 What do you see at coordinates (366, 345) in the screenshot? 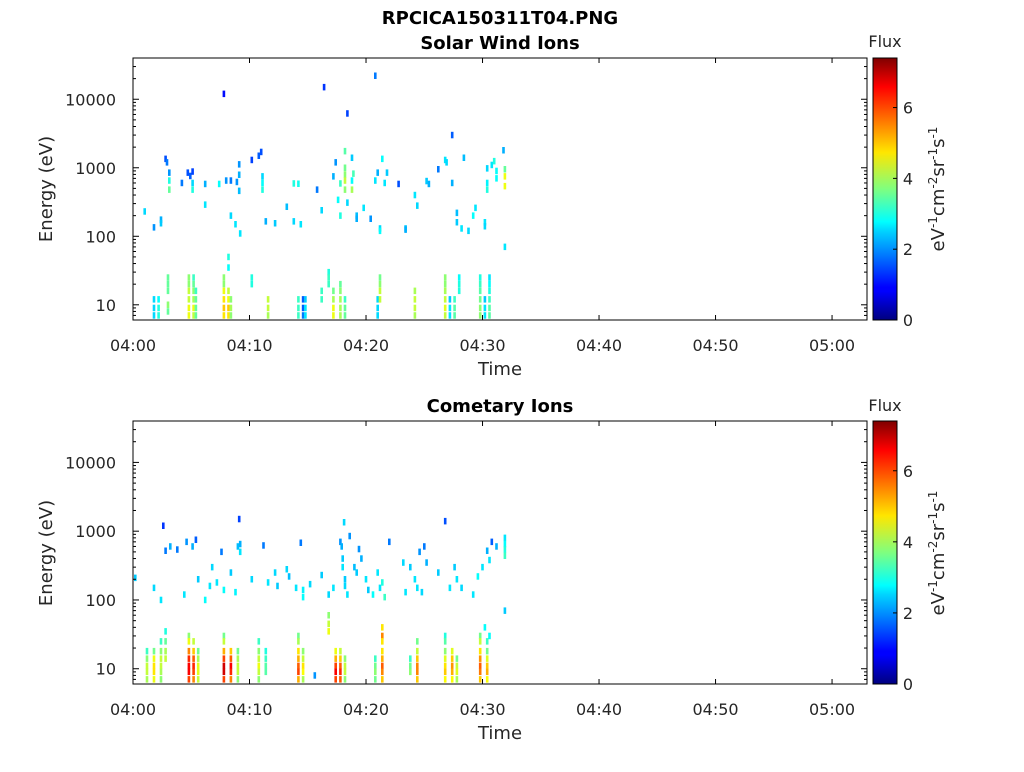
I see `x-tick-label: 04:20` at bounding box center [366, 345].